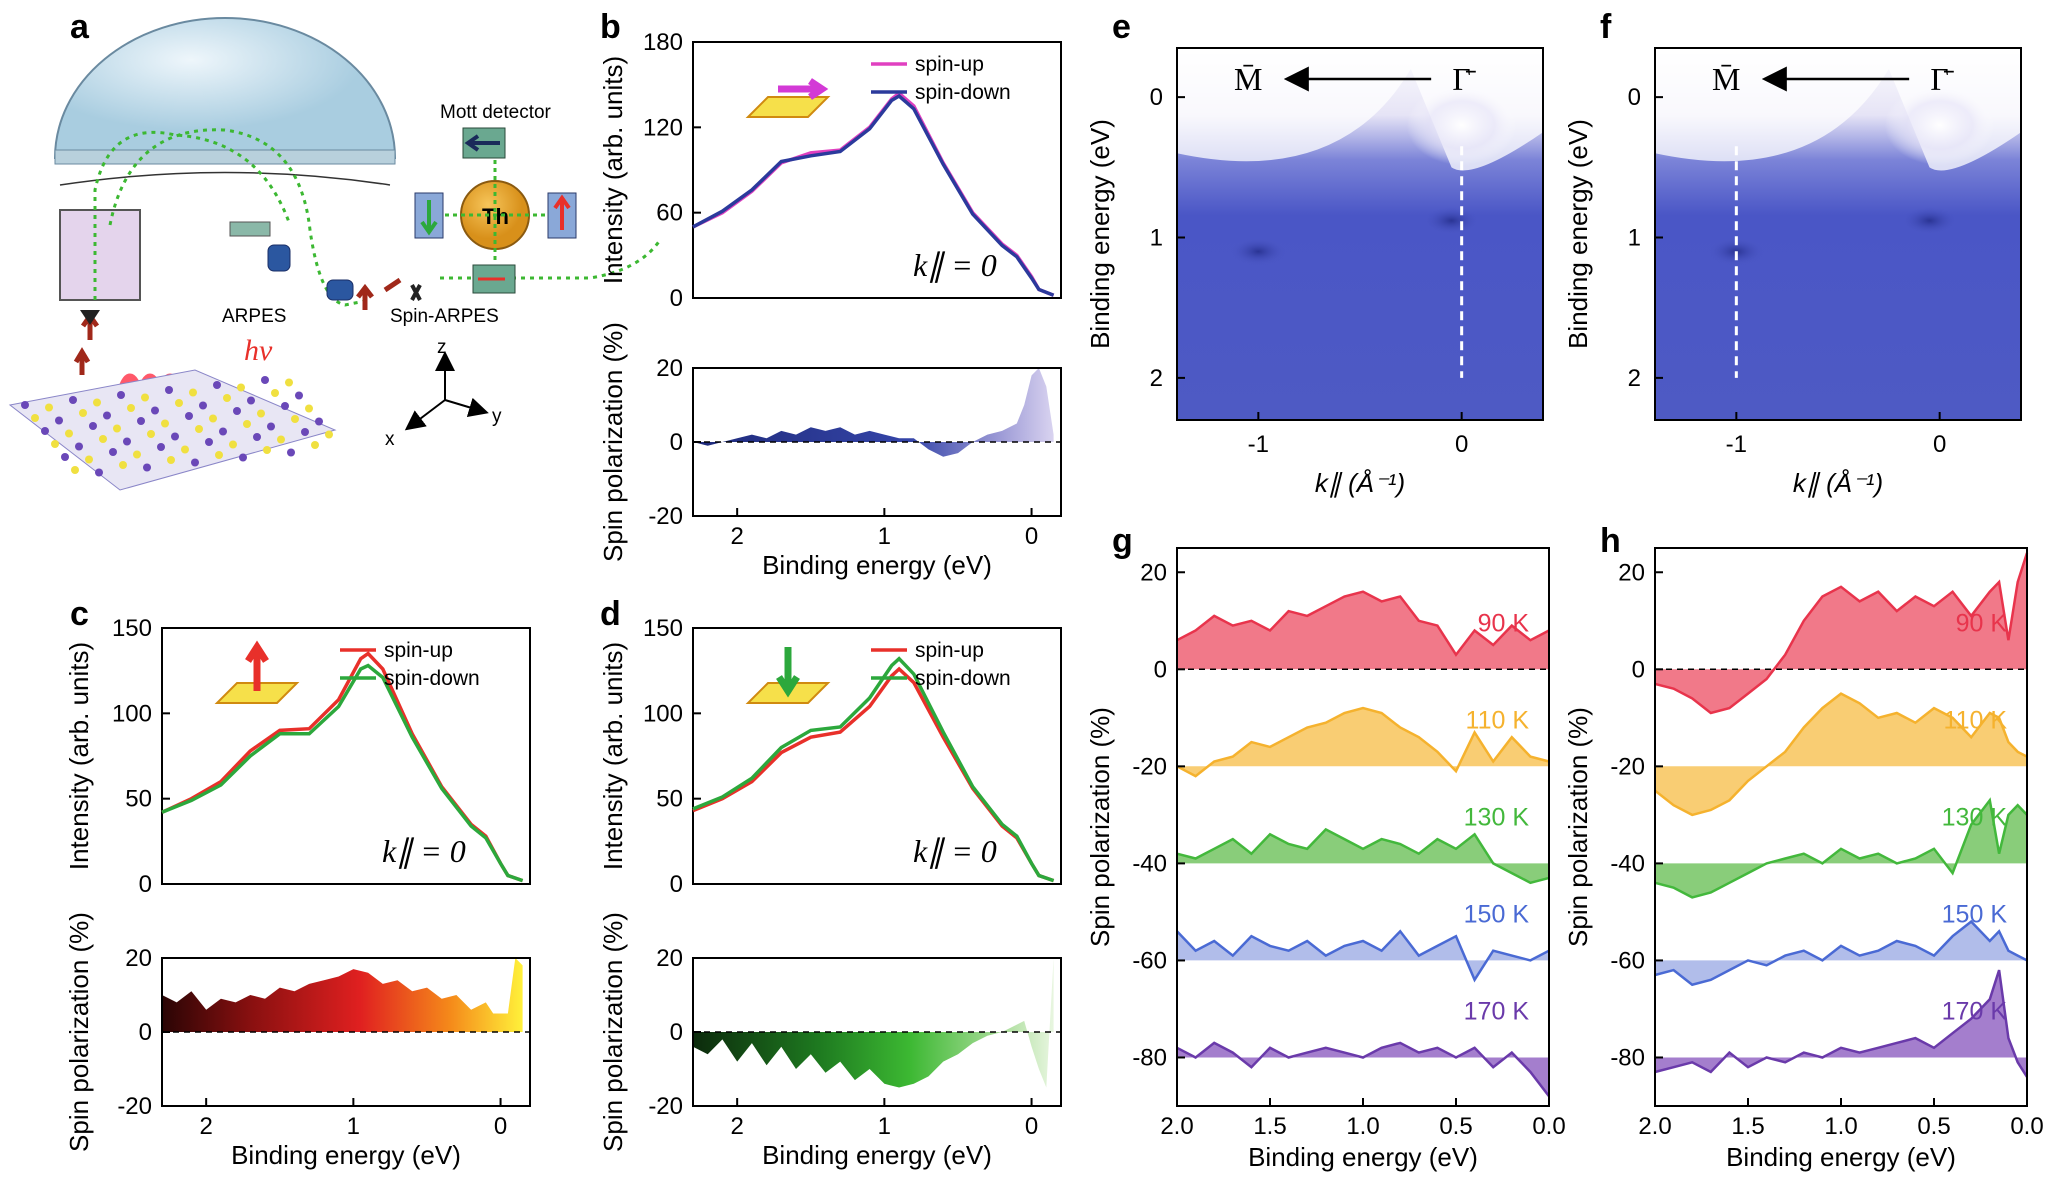 This screenshot has height=1183, width=2050. What do you see at coordinates (2026, 1126) in the screenshot?
I see `chart-h-xtick-label: 0.0` at bounding box center [2026, 1126].